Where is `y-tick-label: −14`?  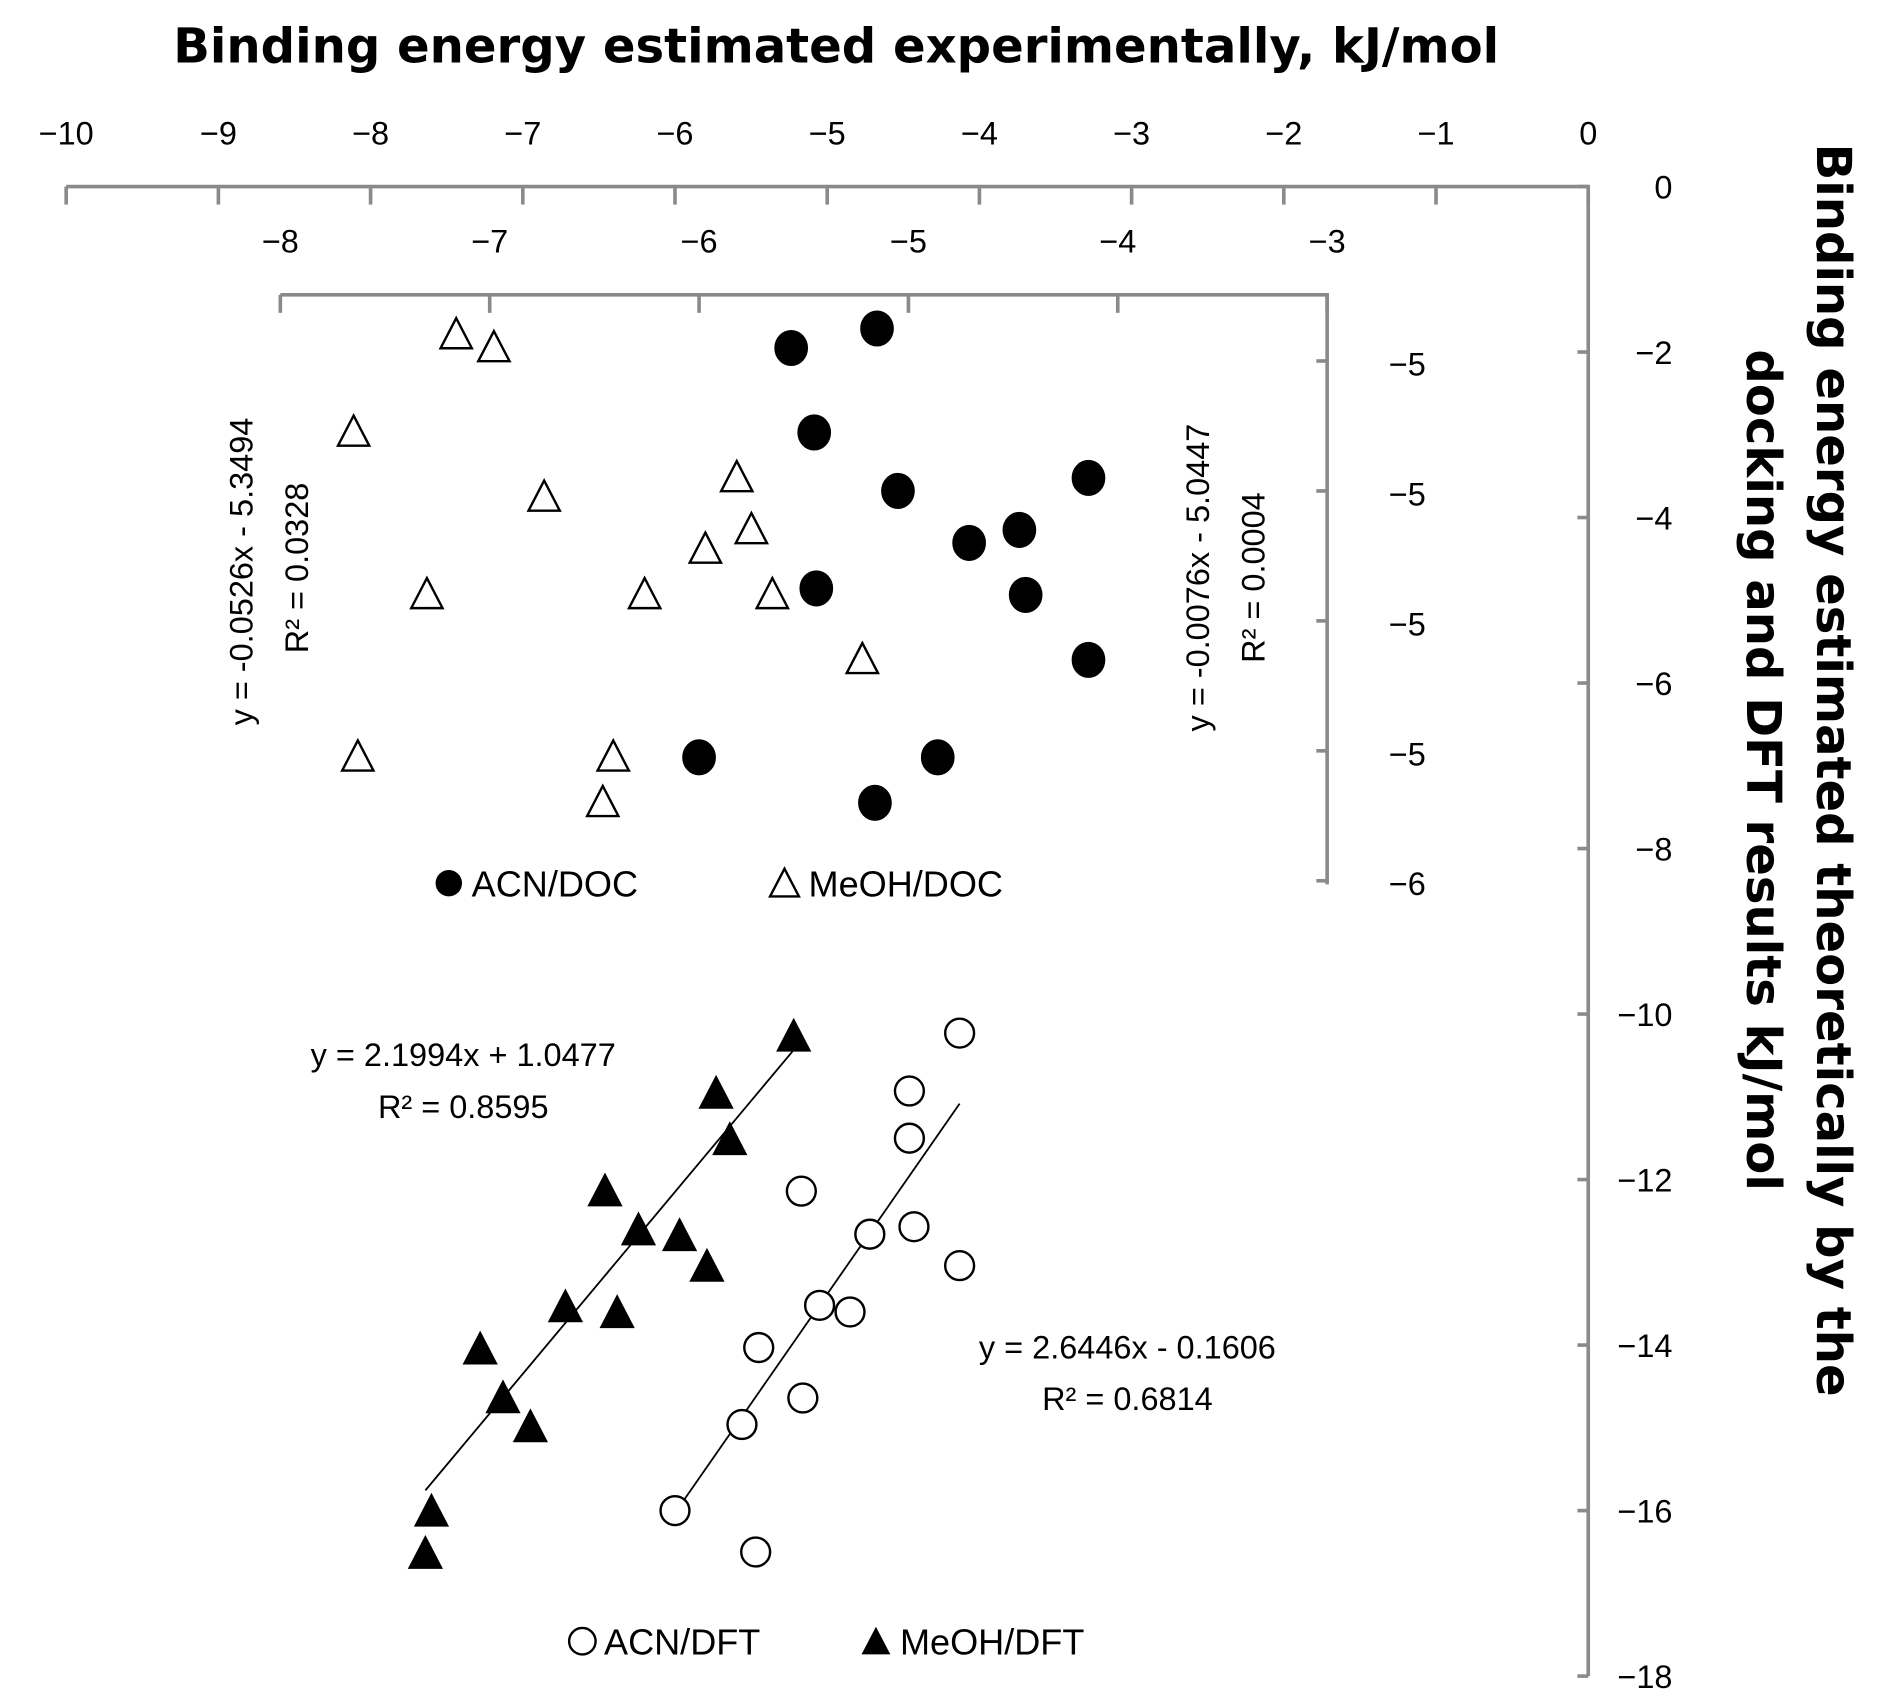
y-tick-label: −14 is located at coordinates (1644, 1346).